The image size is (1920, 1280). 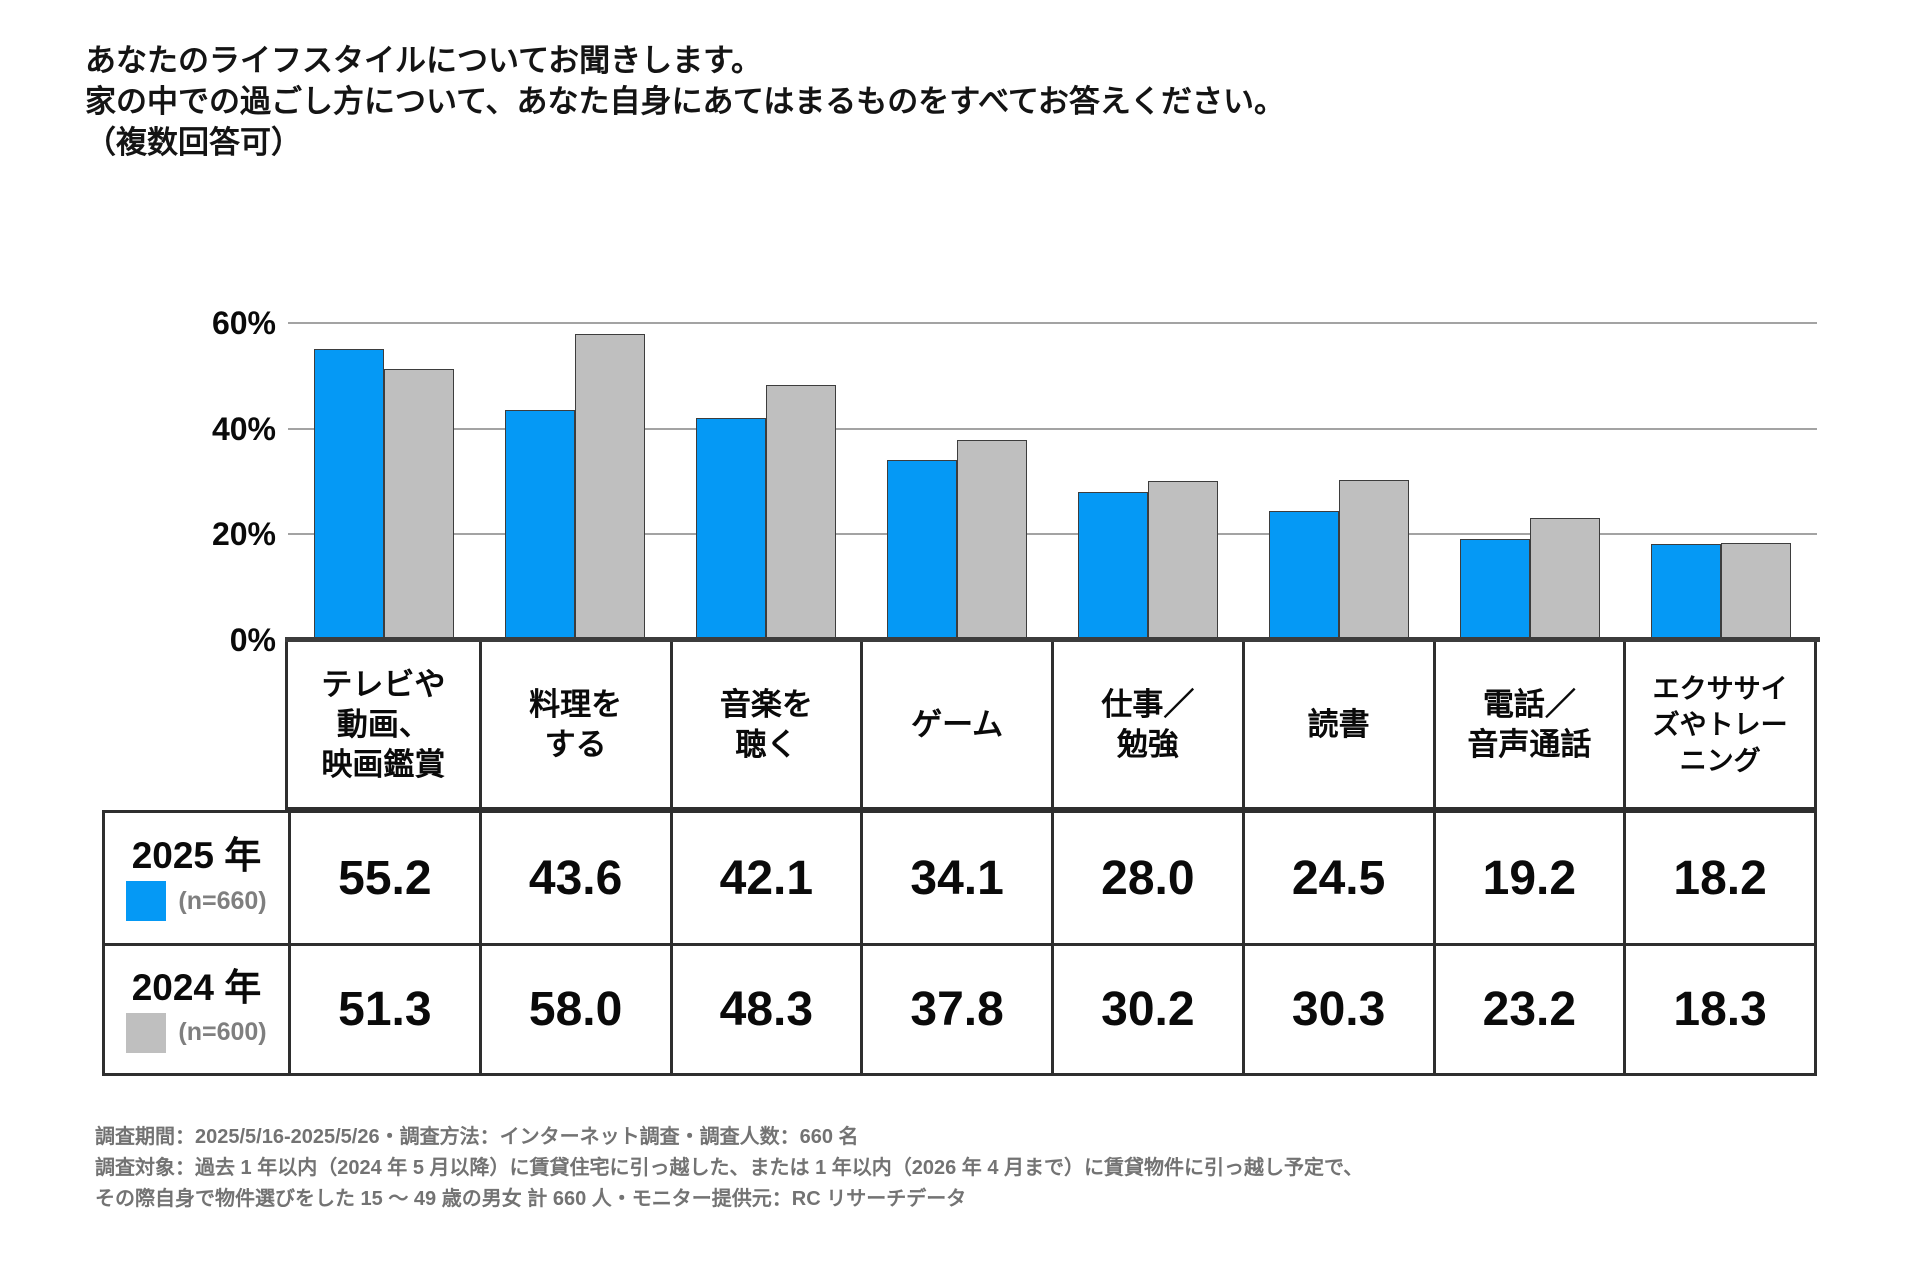 I want to click on series-year: 2024 年, so click(x=196, y=987).